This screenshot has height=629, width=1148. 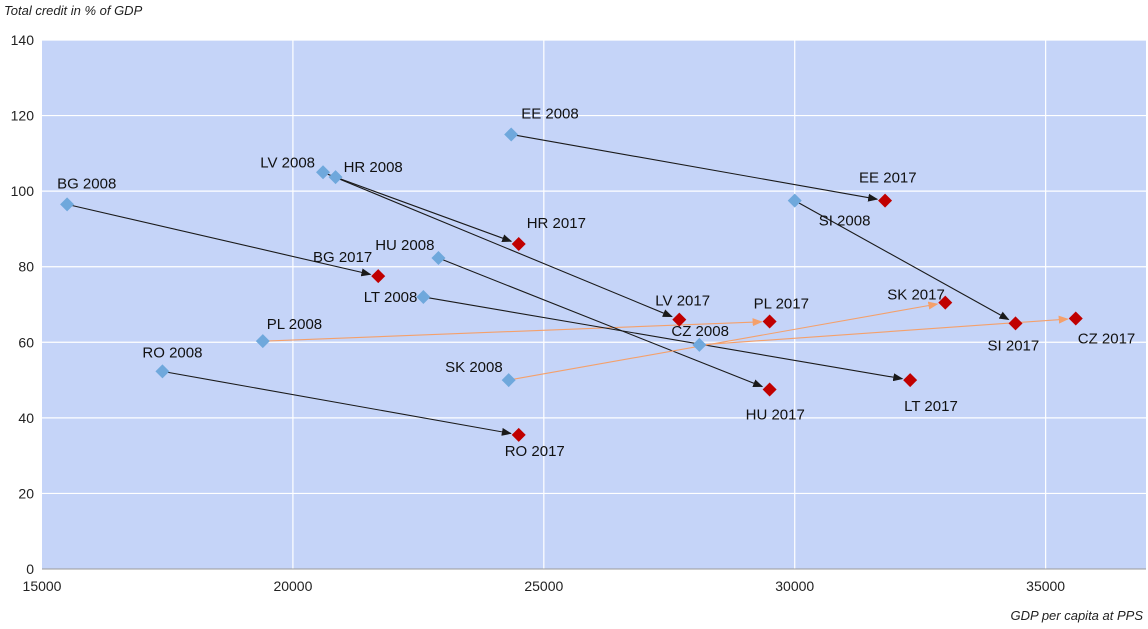 I want to click on point-hu-2017, so click(x=769, y=389).